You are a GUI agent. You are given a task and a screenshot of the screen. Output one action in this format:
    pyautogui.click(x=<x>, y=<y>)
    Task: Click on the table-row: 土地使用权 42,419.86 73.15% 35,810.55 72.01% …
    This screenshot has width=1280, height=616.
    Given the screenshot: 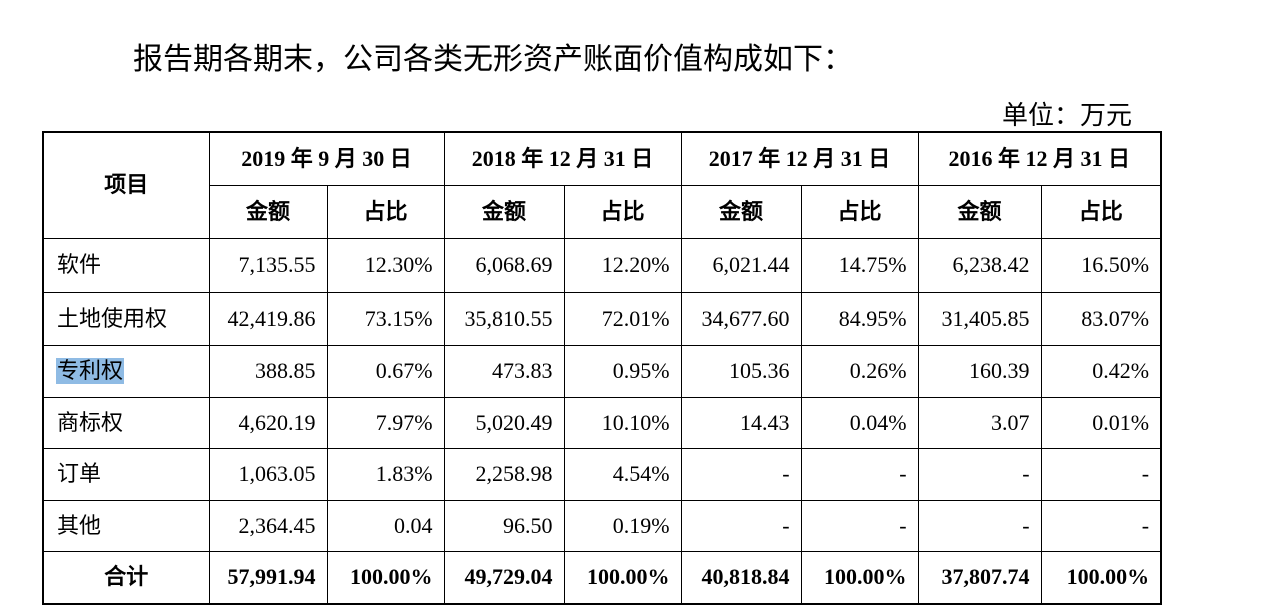 What is the action you would take?
    pyautogui.click(x=602, y=318)
    